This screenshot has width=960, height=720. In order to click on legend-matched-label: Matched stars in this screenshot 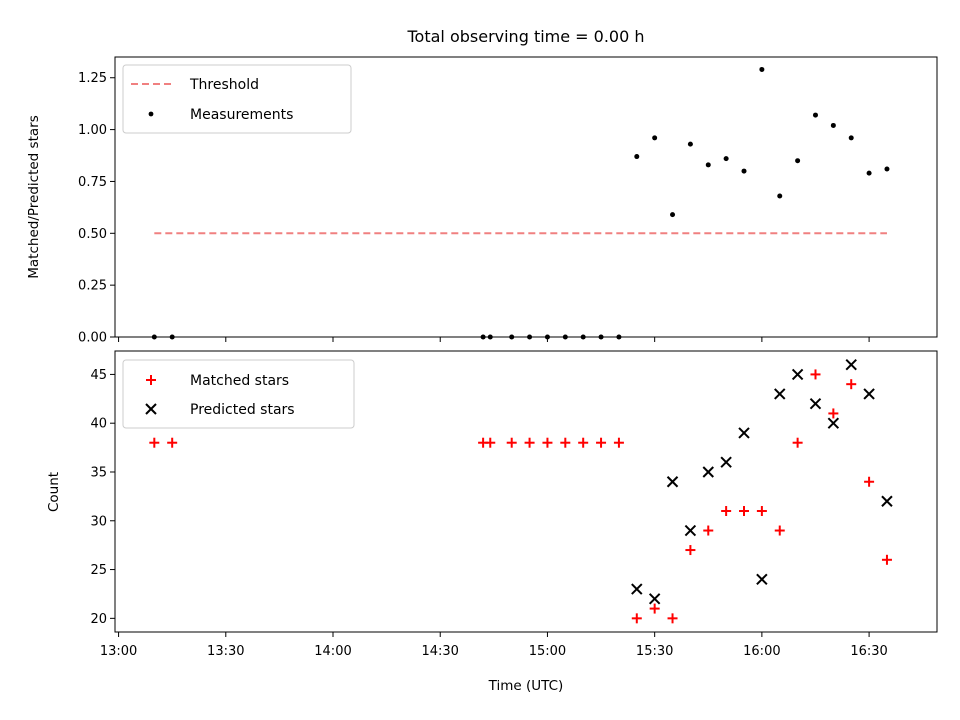, I will do `click(239, 381)`.